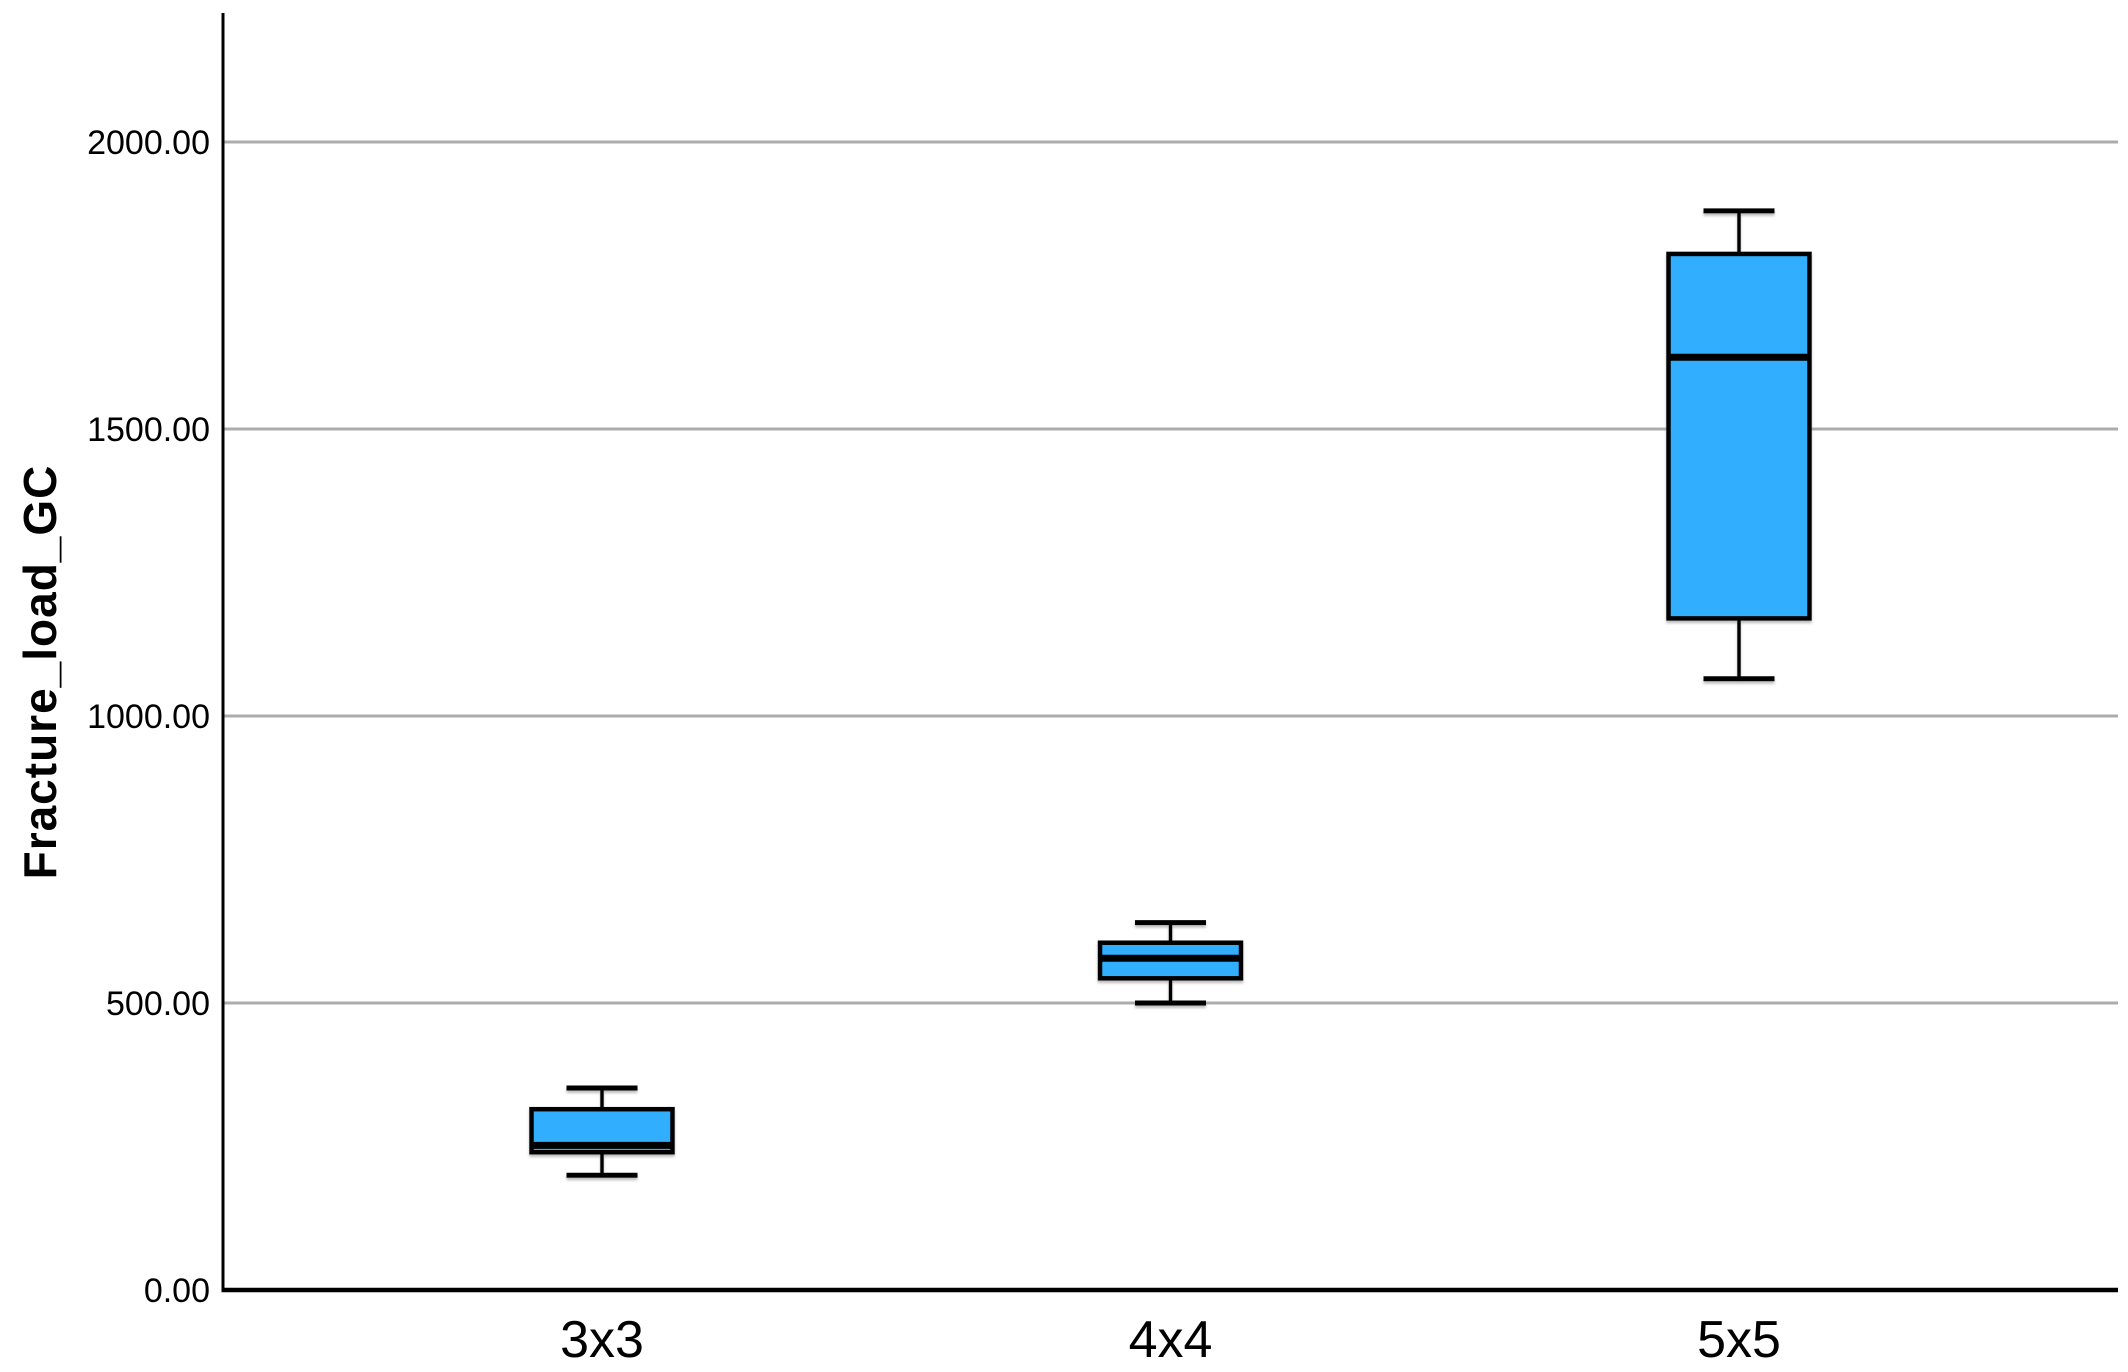 The image size is (2128, 1372). What do you see at coordinates (1171, 1340) in the screenshot?
I see `x-category-label-4x4: 4x4` at bounding box center [1171, 1340].